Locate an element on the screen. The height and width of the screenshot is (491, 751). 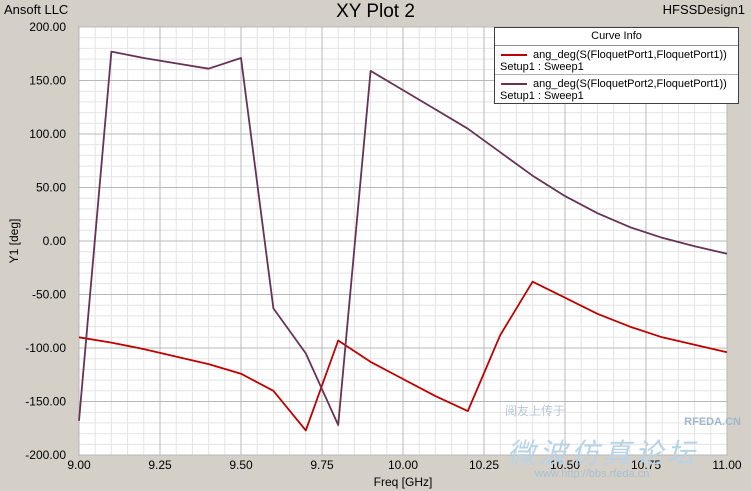
y-tick-label: 0.00 is located at coordinates (55, 241).